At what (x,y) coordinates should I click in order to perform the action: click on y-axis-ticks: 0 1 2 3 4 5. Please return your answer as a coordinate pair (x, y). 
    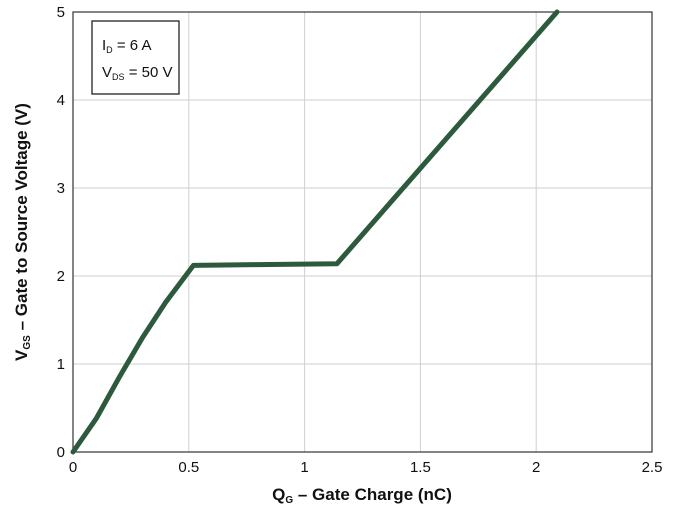
    Looking at the image, I should click on (61, 232).